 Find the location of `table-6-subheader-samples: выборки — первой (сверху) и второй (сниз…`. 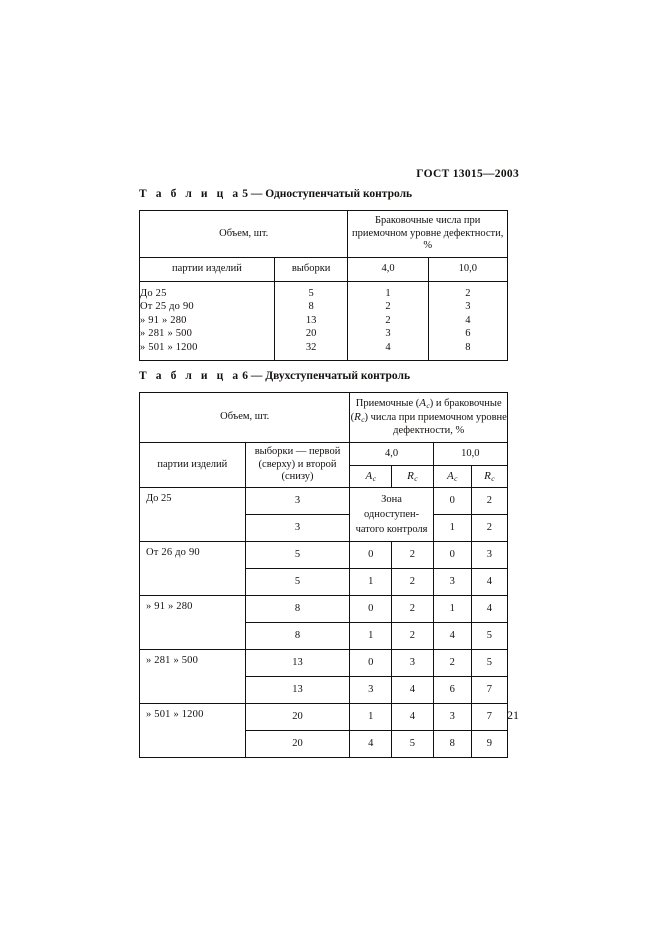

table-6-subheader-samples: выборки — первой (сверху) и второй (сниз… is located at coordinates (297, 465).